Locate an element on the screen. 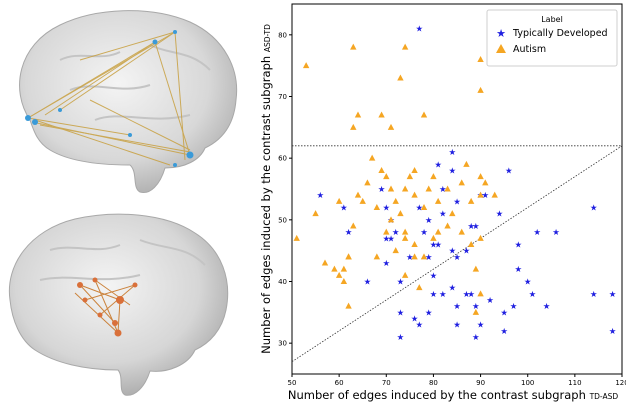 The image size is (626, 405). legend-label-autism: Autism is located at coordinates (529, 49).